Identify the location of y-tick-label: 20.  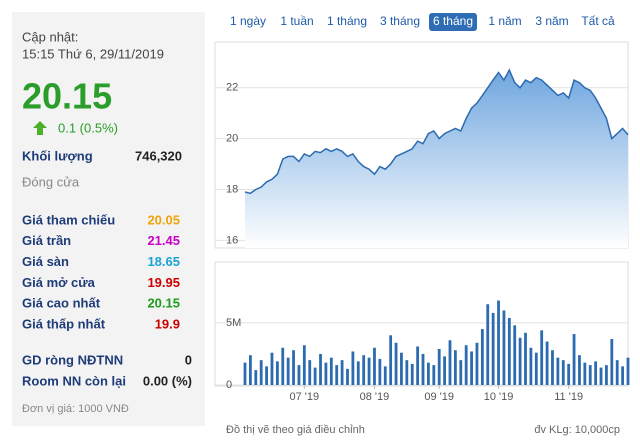
(232, 139).